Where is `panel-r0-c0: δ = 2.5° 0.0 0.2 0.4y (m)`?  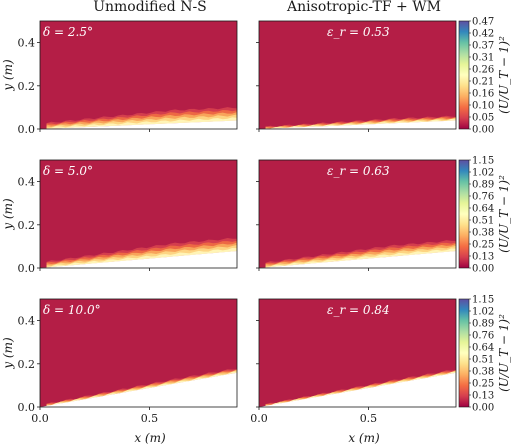 panel-r0-c0: δ = 2.5° 0.0 0.2 0.4y (m) is located at coordinates (119, 78).